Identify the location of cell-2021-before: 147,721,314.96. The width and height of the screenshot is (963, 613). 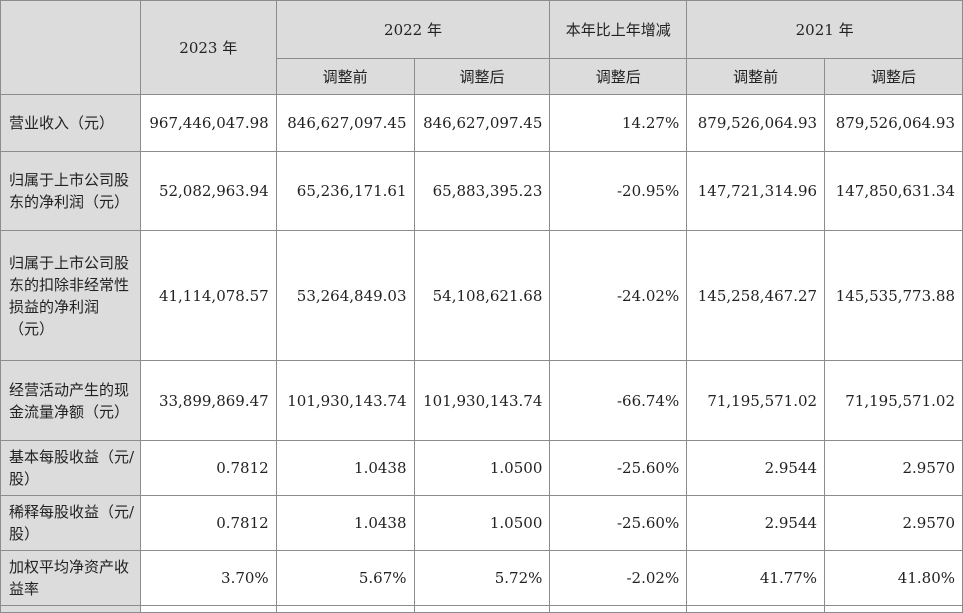
(756, 191).